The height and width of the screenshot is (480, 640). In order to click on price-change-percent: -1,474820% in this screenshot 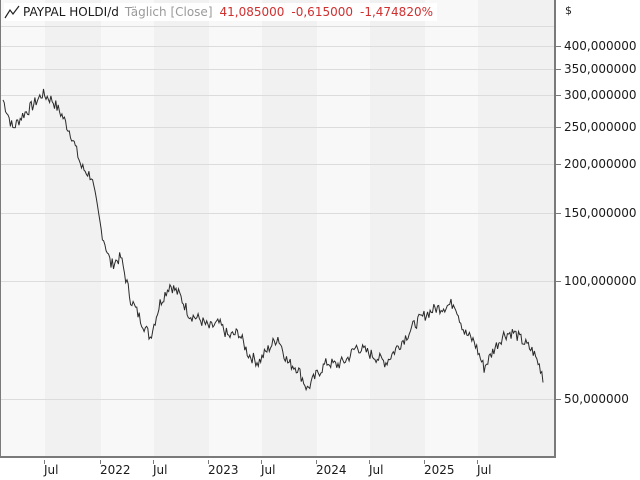, I will do `click(396, 12)`.